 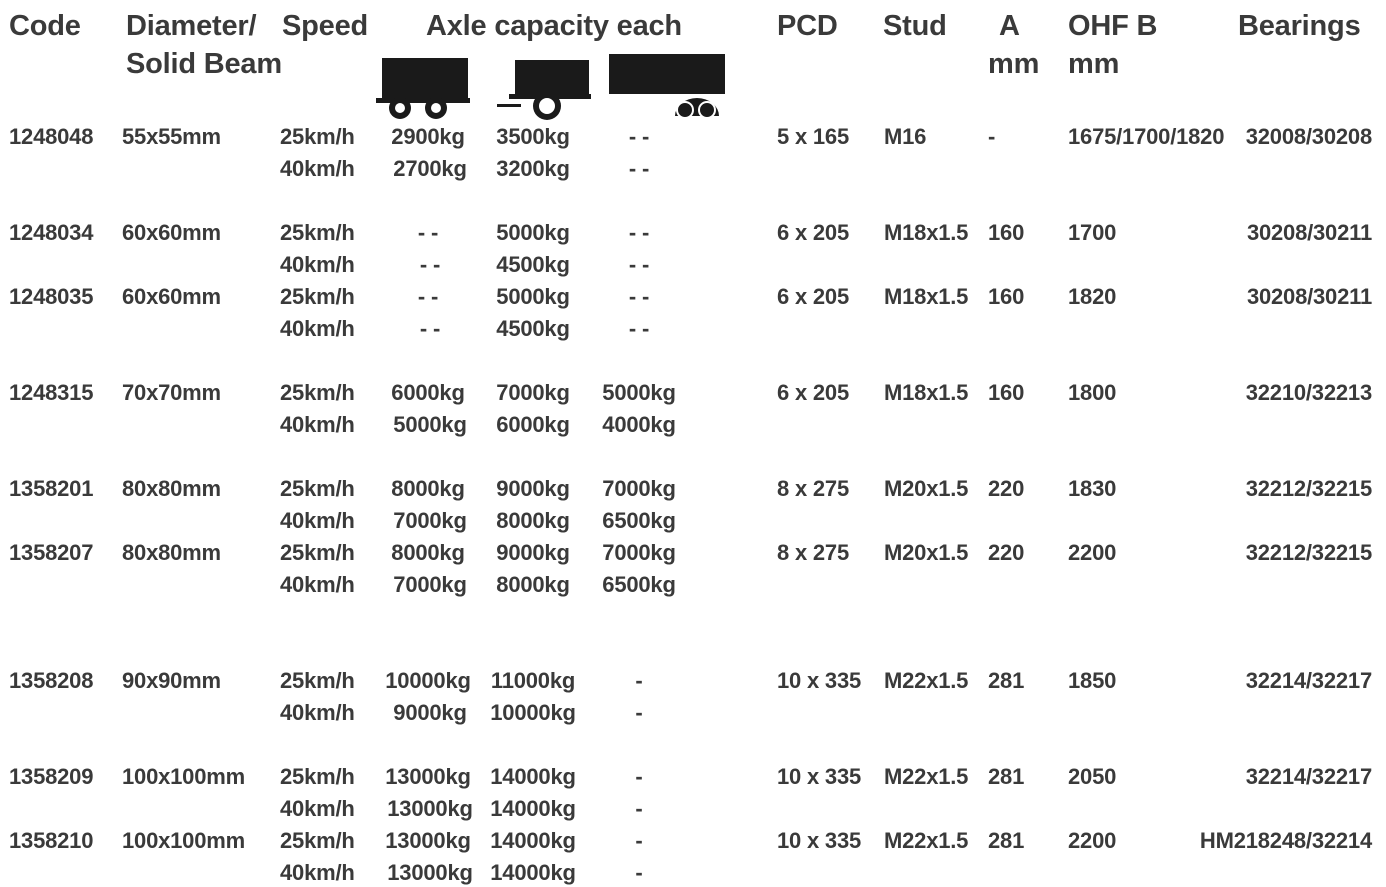 What do you see at coordinates (533, 680) in the screenshot?
I see `cell-capacity-single-25: 11000kg` at bounding box center [533, 680].